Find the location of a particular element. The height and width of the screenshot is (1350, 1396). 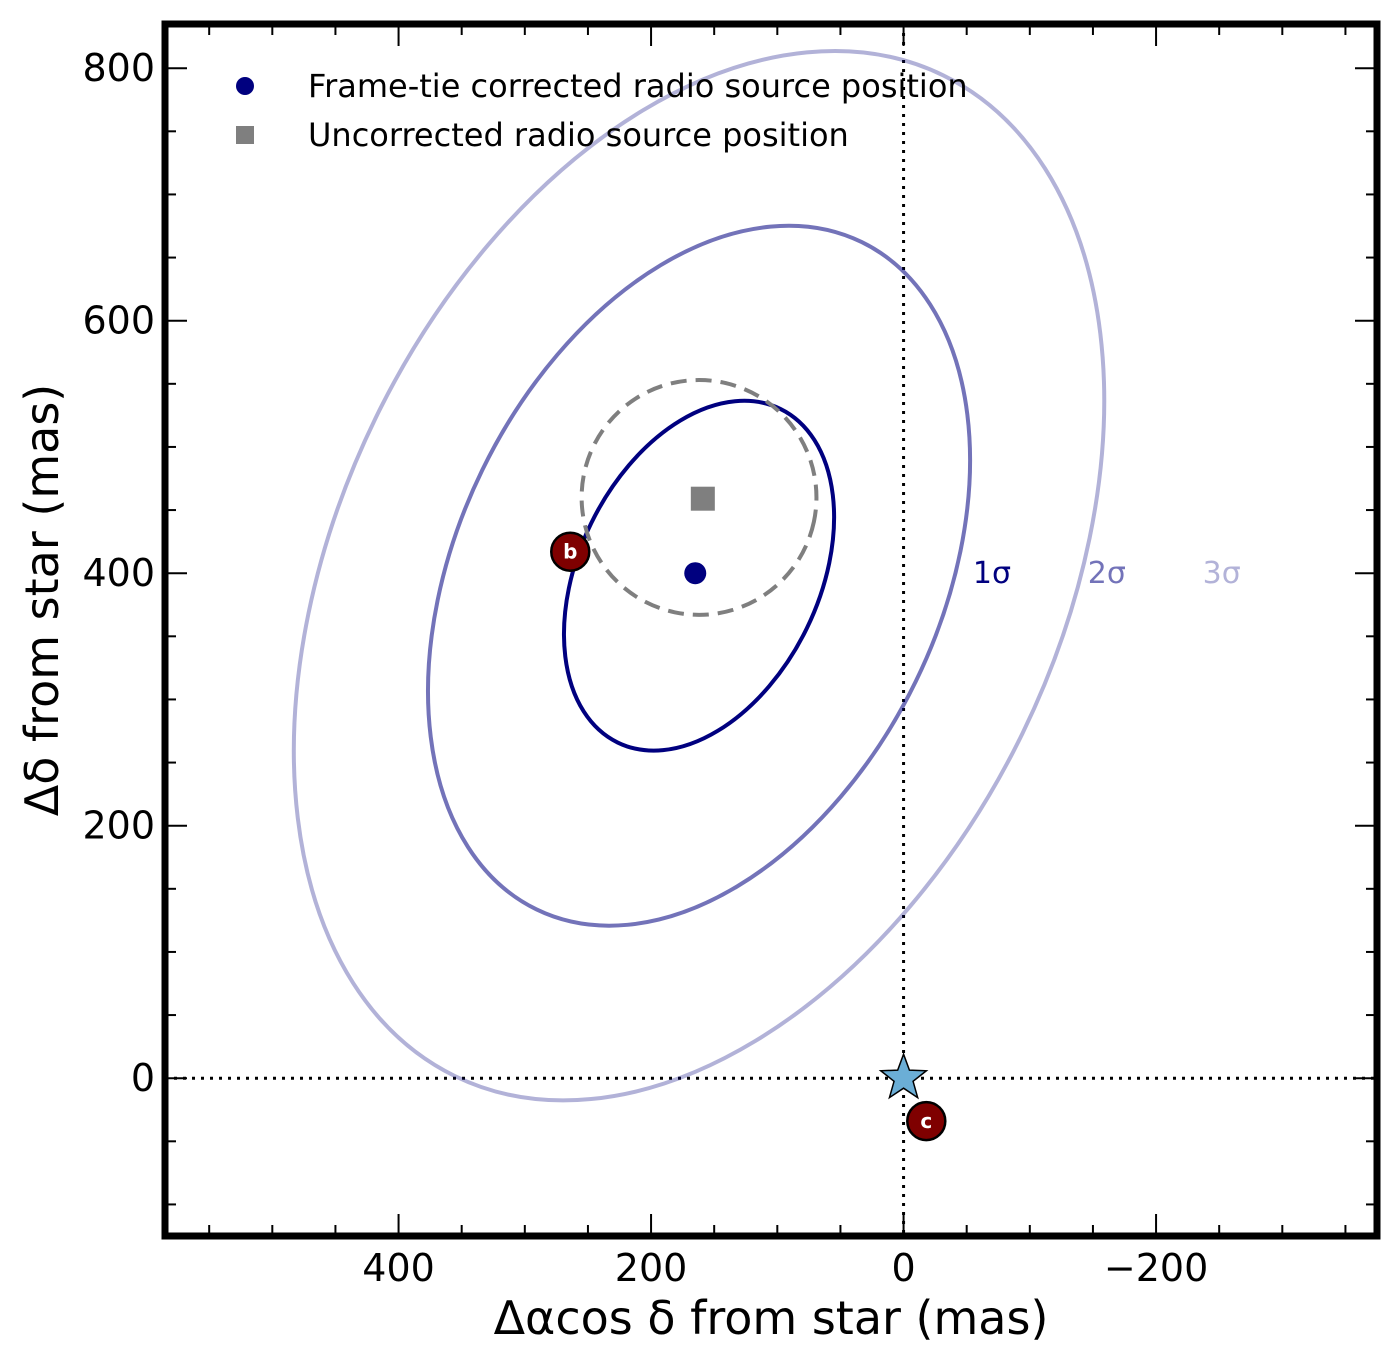

uncorrected-contour is located at coordinates (699, 497).